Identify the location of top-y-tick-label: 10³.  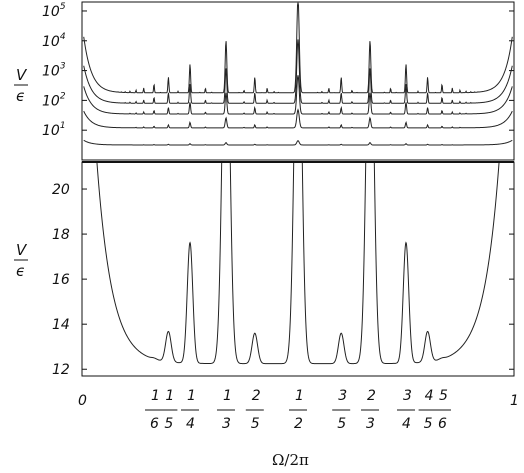
(54, 71).